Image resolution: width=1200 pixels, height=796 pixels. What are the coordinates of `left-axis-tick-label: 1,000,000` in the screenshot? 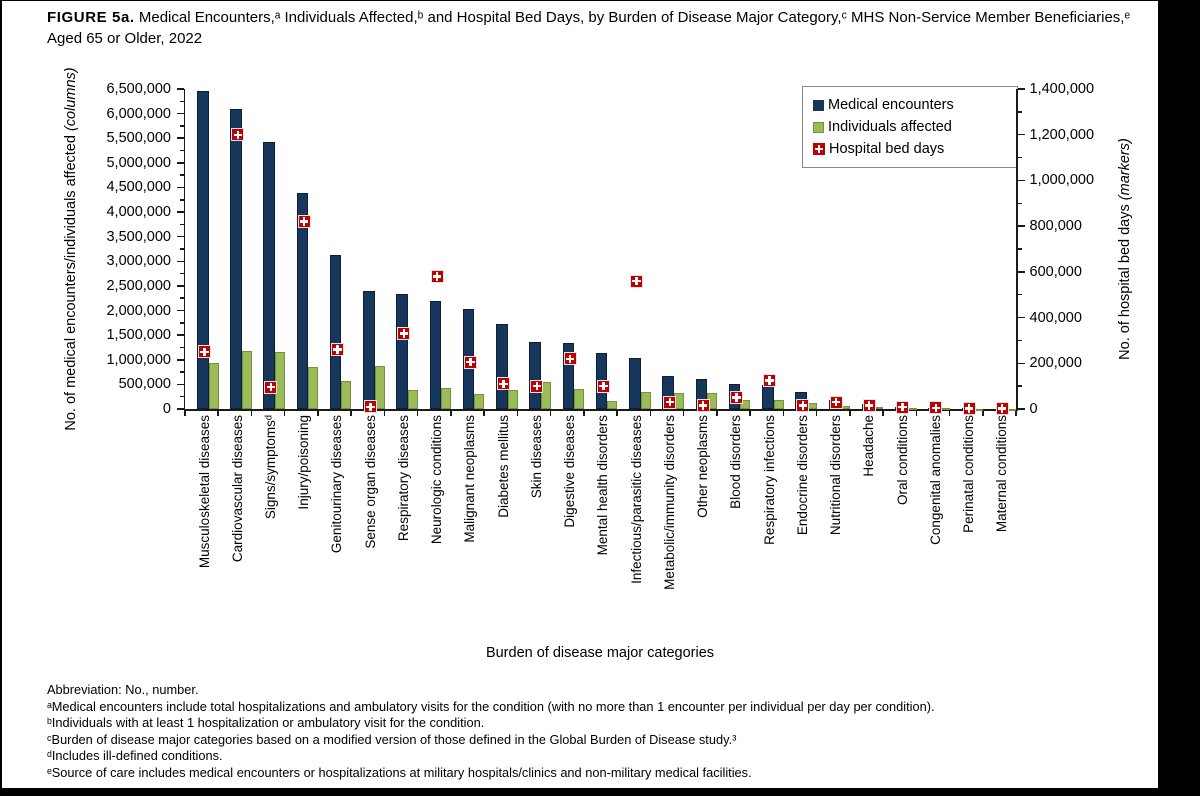 It's located at (138, 359).